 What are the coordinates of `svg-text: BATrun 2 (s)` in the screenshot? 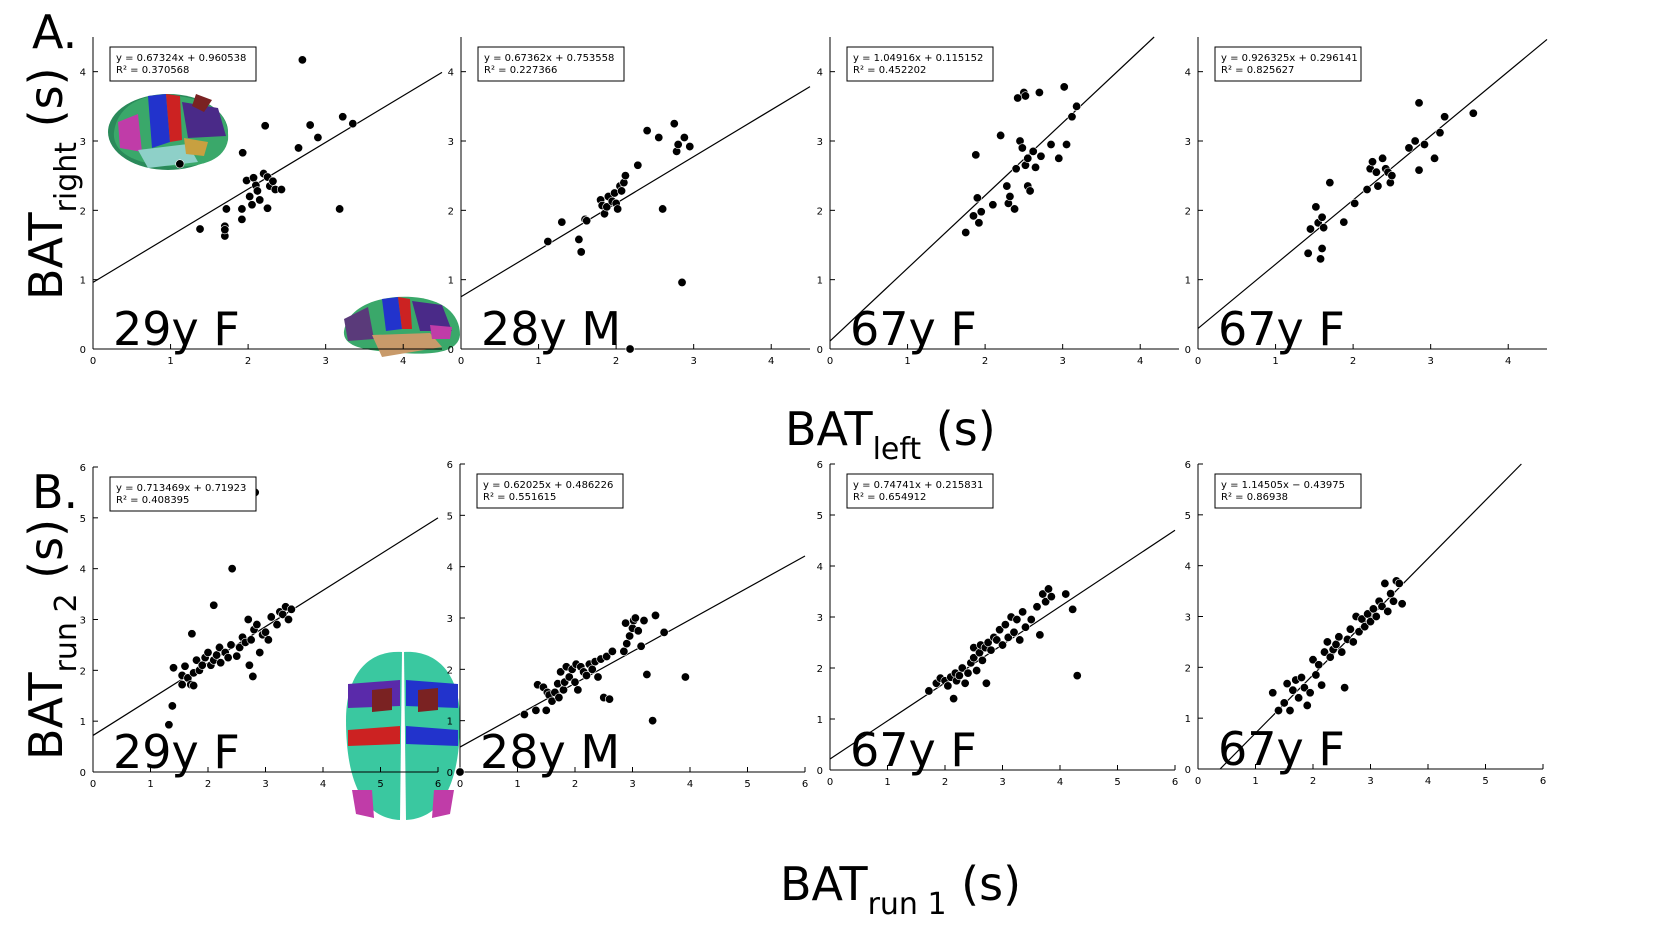 It's located at (51, 639).